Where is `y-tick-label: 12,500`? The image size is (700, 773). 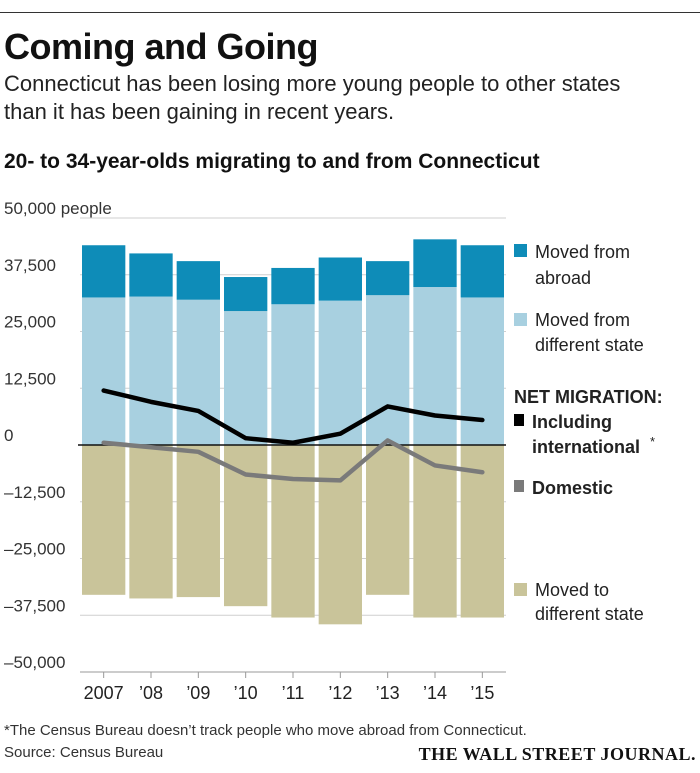 y-tick-label: 12,500 is located at coordinates (30, 378).